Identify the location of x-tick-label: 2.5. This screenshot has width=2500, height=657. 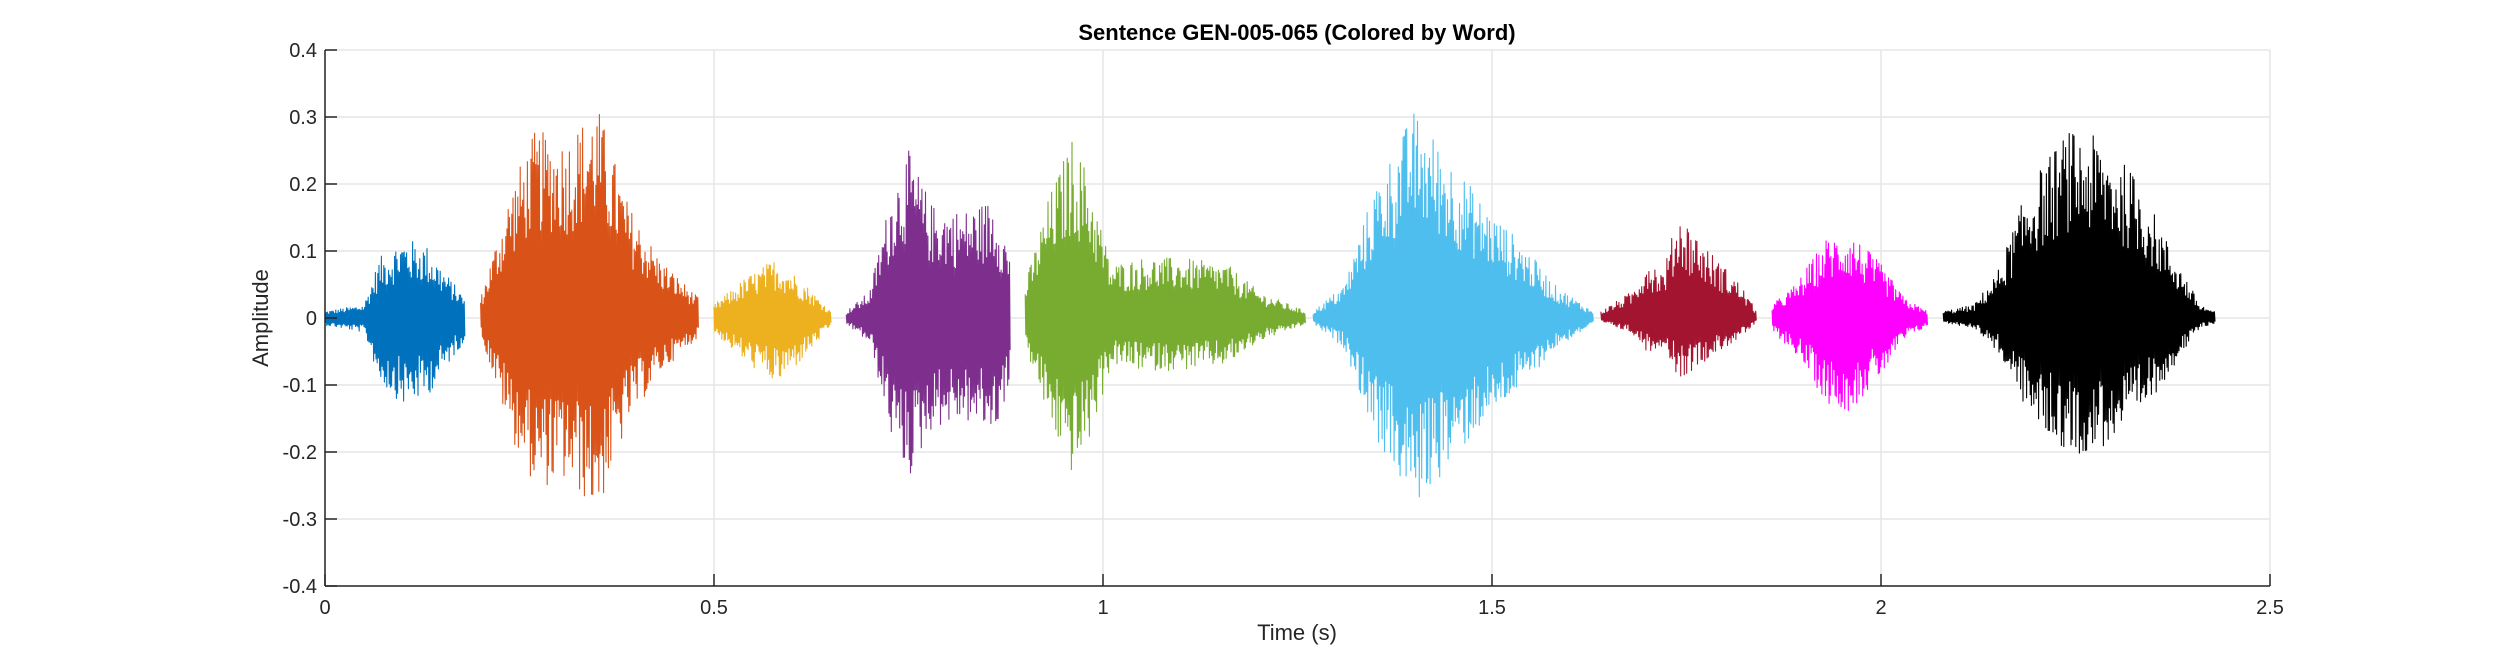
(2270, 608).